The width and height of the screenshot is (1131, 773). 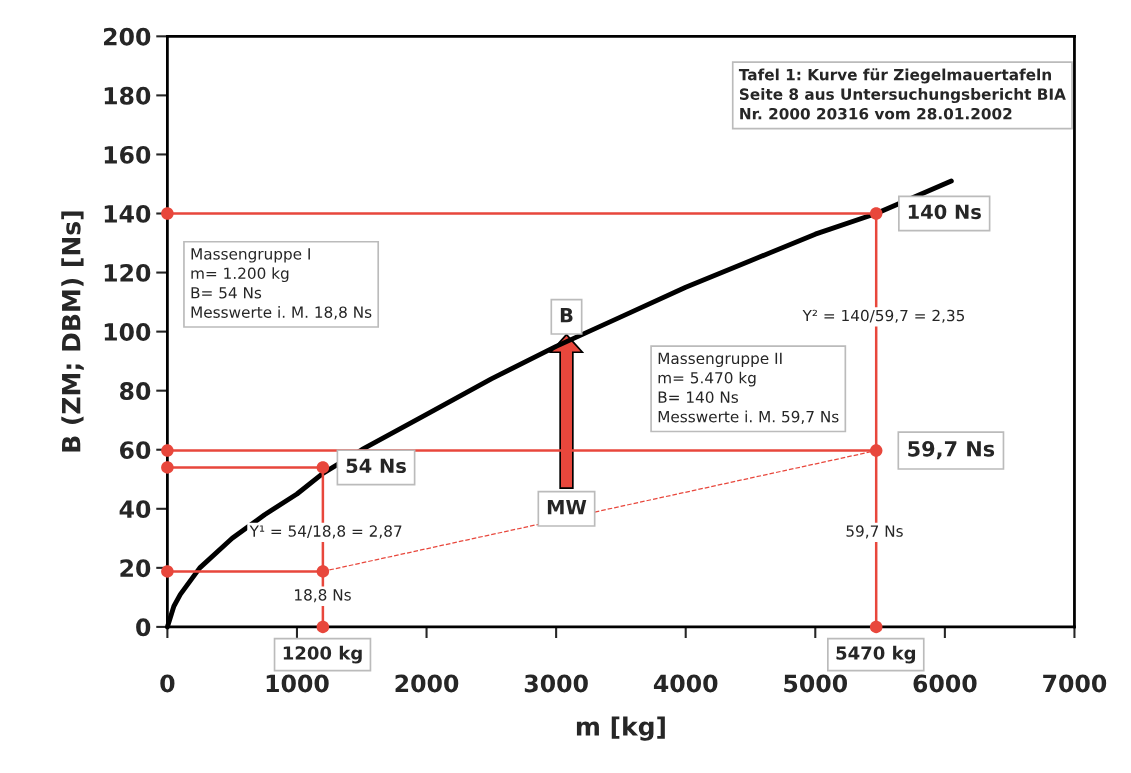 What do you see at coordinates (135, 391) in the screenshot?
I see `y-tick-label: 80` at bounding box center [135, 391].